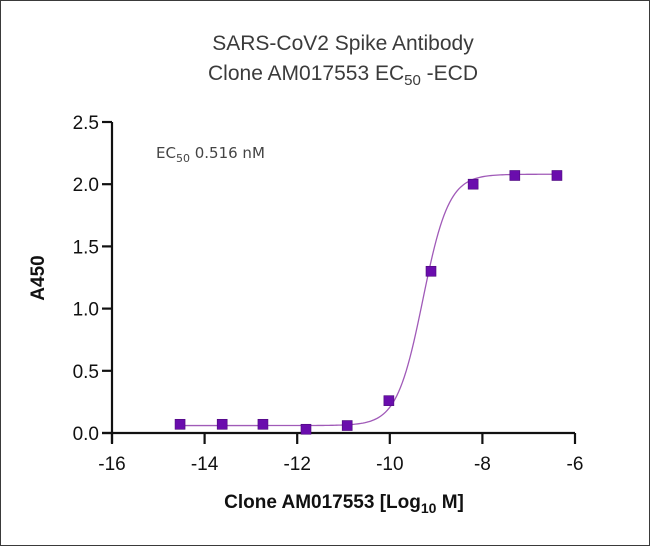  What do you see at coordinates (575, 464) in the screenshot?
I see `x-tick-label: -6` at bounding box center [575, 464].